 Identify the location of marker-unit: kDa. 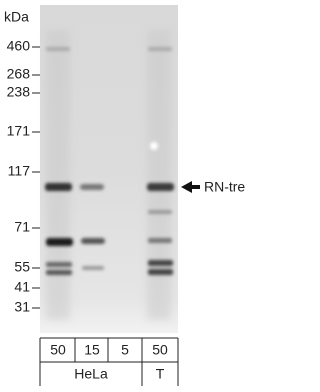
(16, 17).